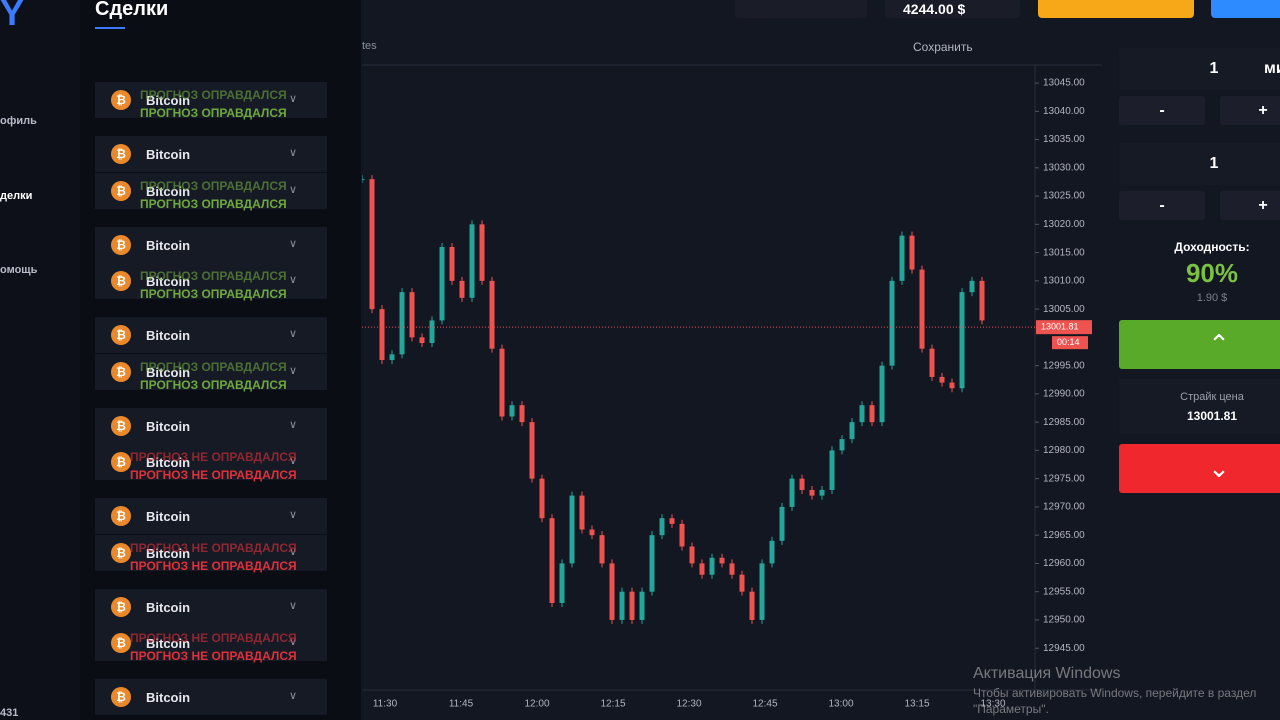  What do you see at coordinates (1212, 416) in the screenshot?
I see `strike: 13001.81` at bounding box center [1212, 416].